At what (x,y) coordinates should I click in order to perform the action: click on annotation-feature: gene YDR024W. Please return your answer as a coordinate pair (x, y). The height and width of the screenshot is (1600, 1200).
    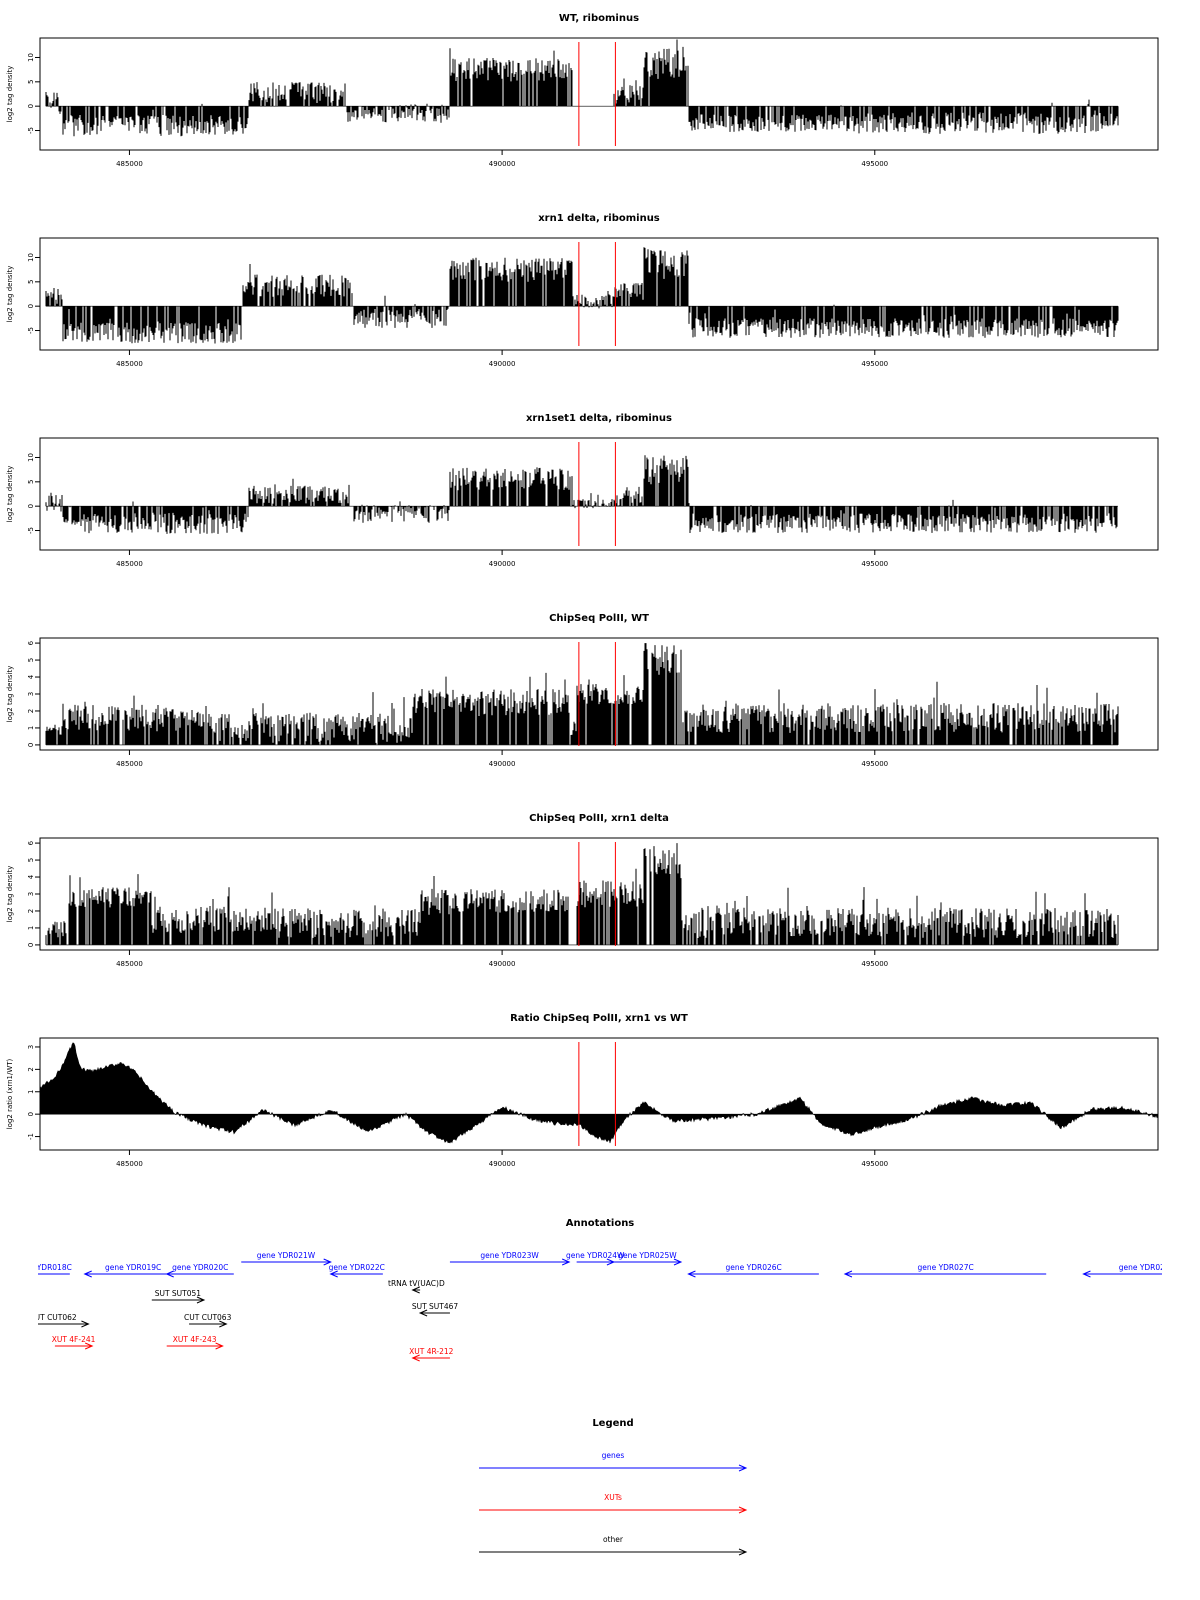
    Looking at the image, I should click on (595, 1258).